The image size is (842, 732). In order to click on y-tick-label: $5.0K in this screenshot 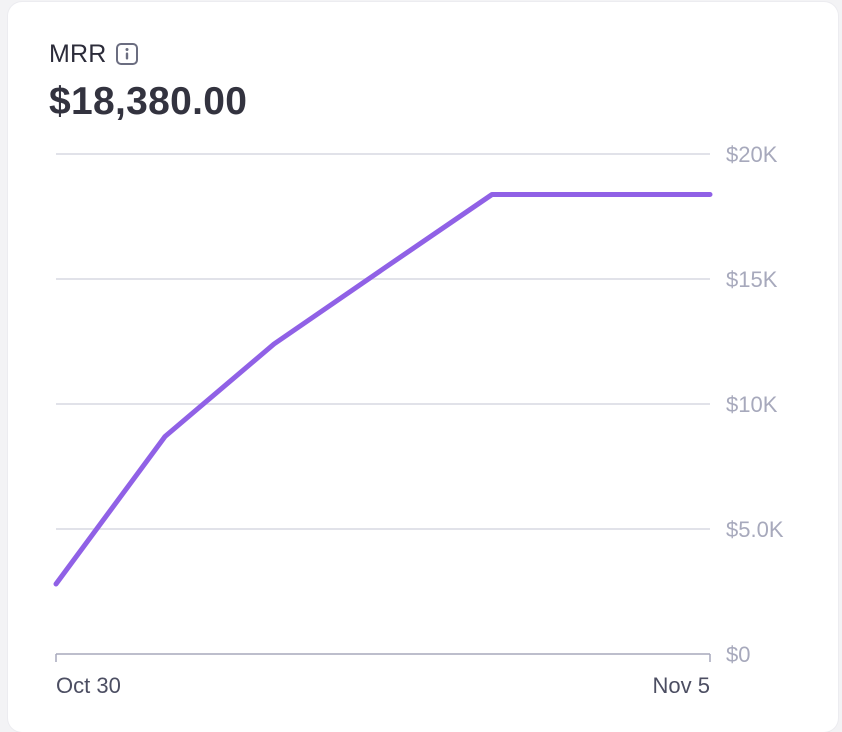, I will do `click(755, 529)`.